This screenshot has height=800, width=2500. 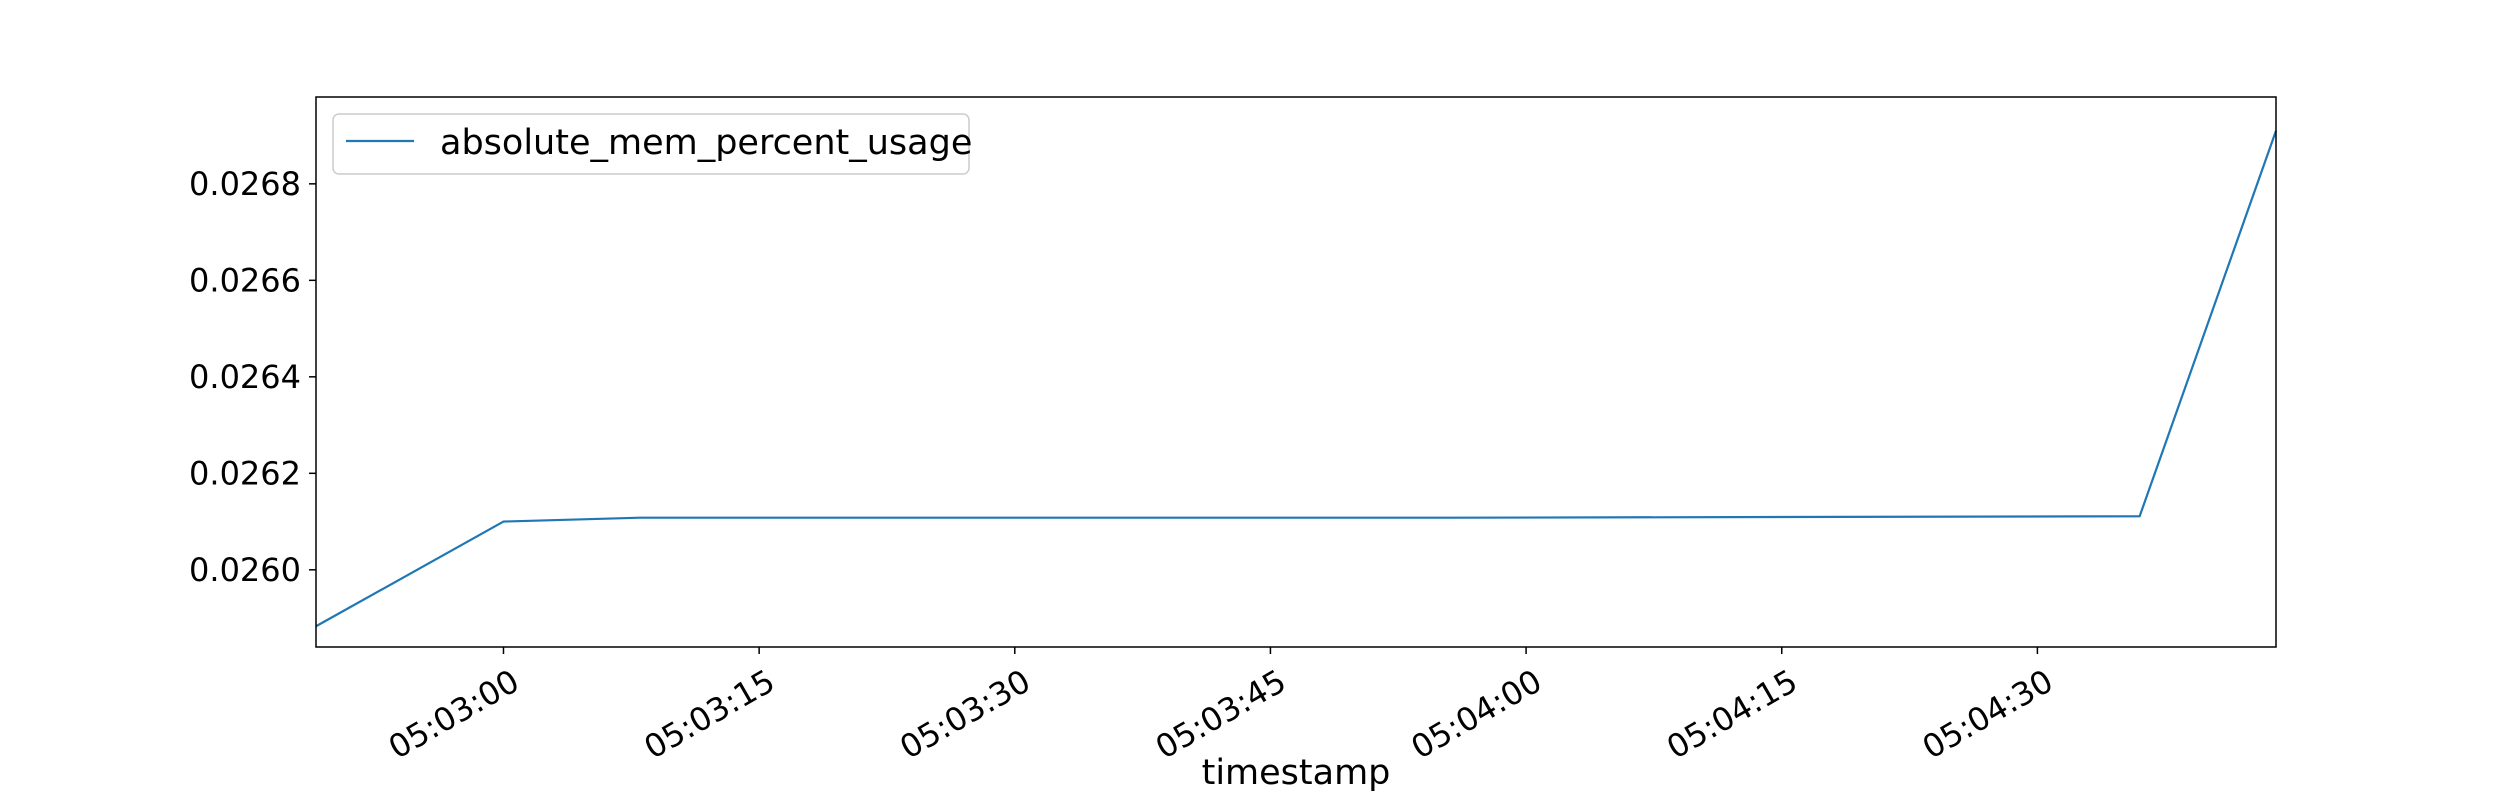 What do you see at coordinates (1731, 714) in the screenshot?
I see `x-tick-label: 05:04:15` at bounding box center [1731, 714].